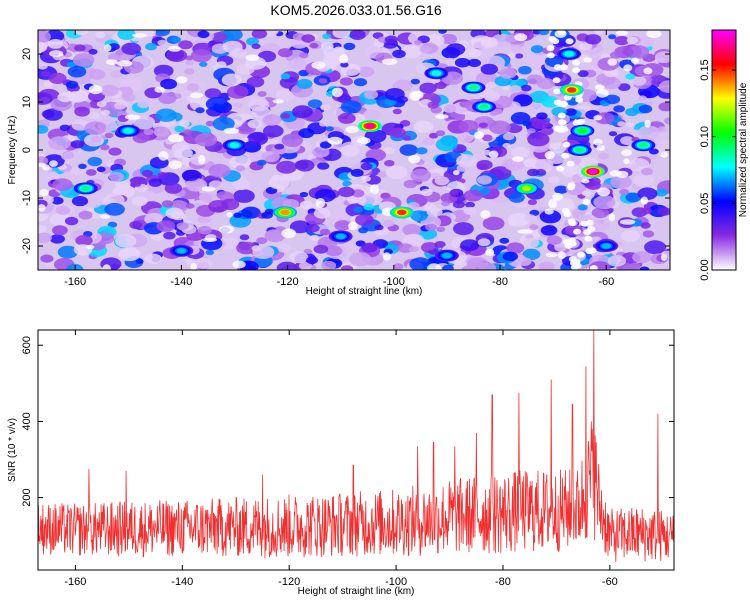 The width and height of the screenshot is (750, 600). Describe the element at coordinates (705, 136) in the screenshot. I see `colorbar-tick-label: 0.10` at that location.